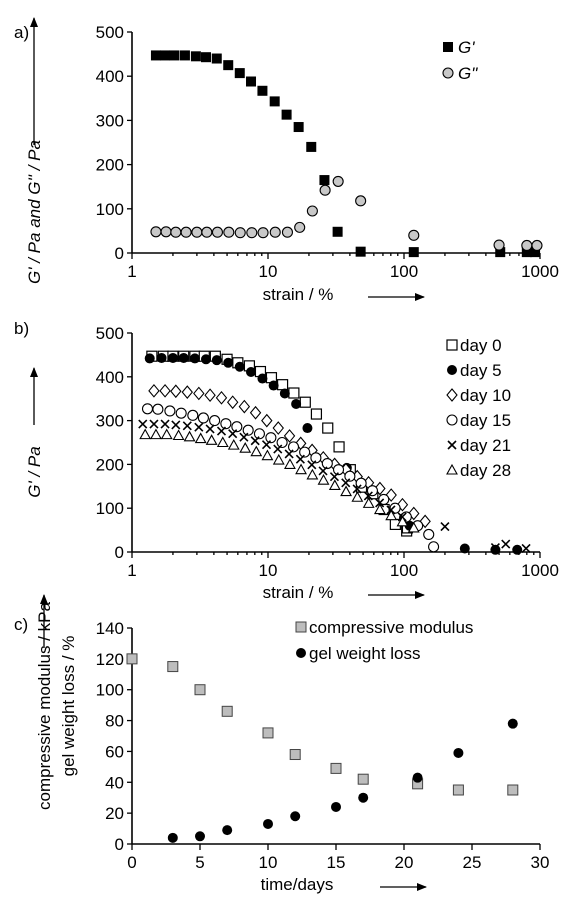 This screenshot has height=904, width=568. What do you see at coordinates (44, 706) in the screenshot?
I see `y-axis-title: compressive modulus / kPa` at bounding box center [44, 706].